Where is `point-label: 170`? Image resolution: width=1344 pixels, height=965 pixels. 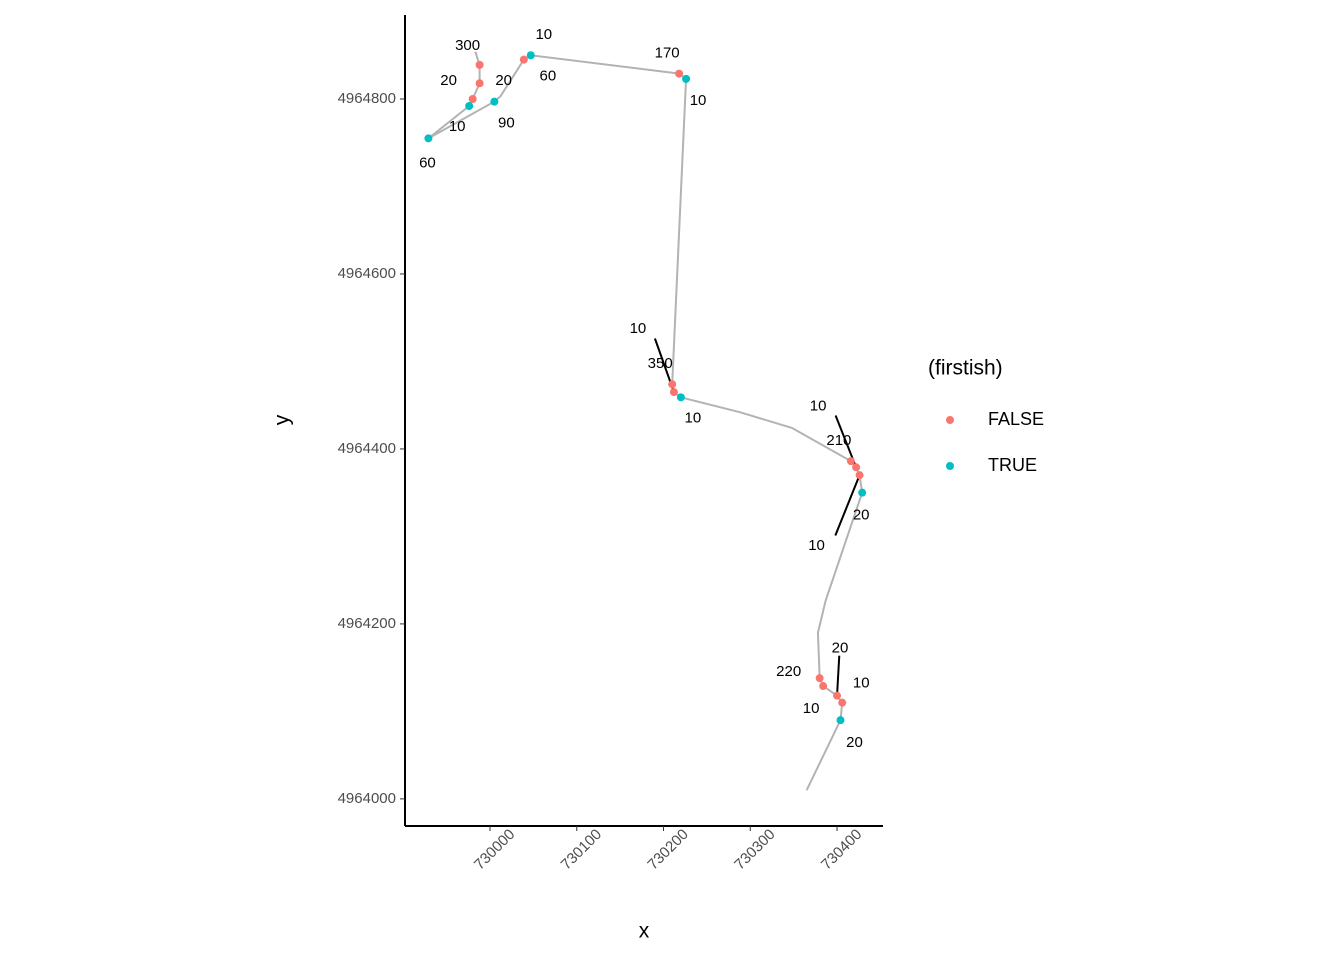
point-label: 170 is located at coordinates (667, 53).